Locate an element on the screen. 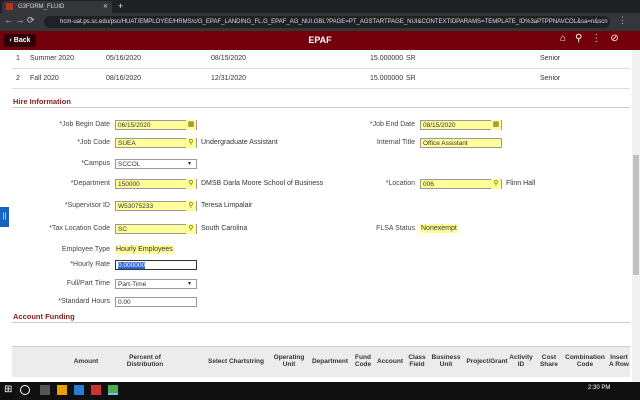  field-label: *Job Begin Date is located at coordinates (84, 124).